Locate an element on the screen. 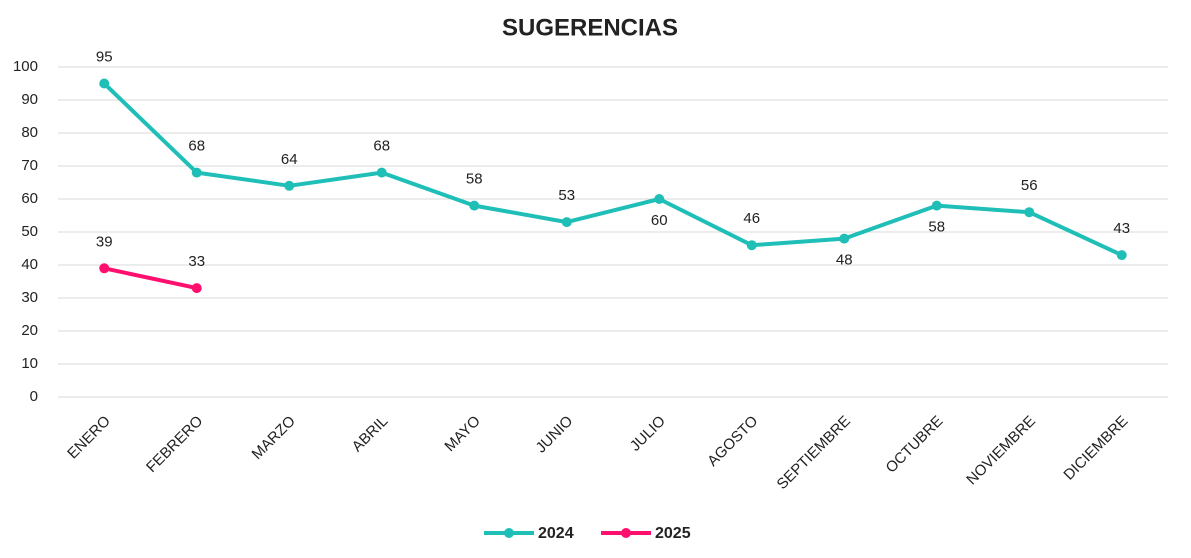 The height and width of the screenshot is (558, 1191). y-tick-label: 80 is located at coordinates (29, 132).